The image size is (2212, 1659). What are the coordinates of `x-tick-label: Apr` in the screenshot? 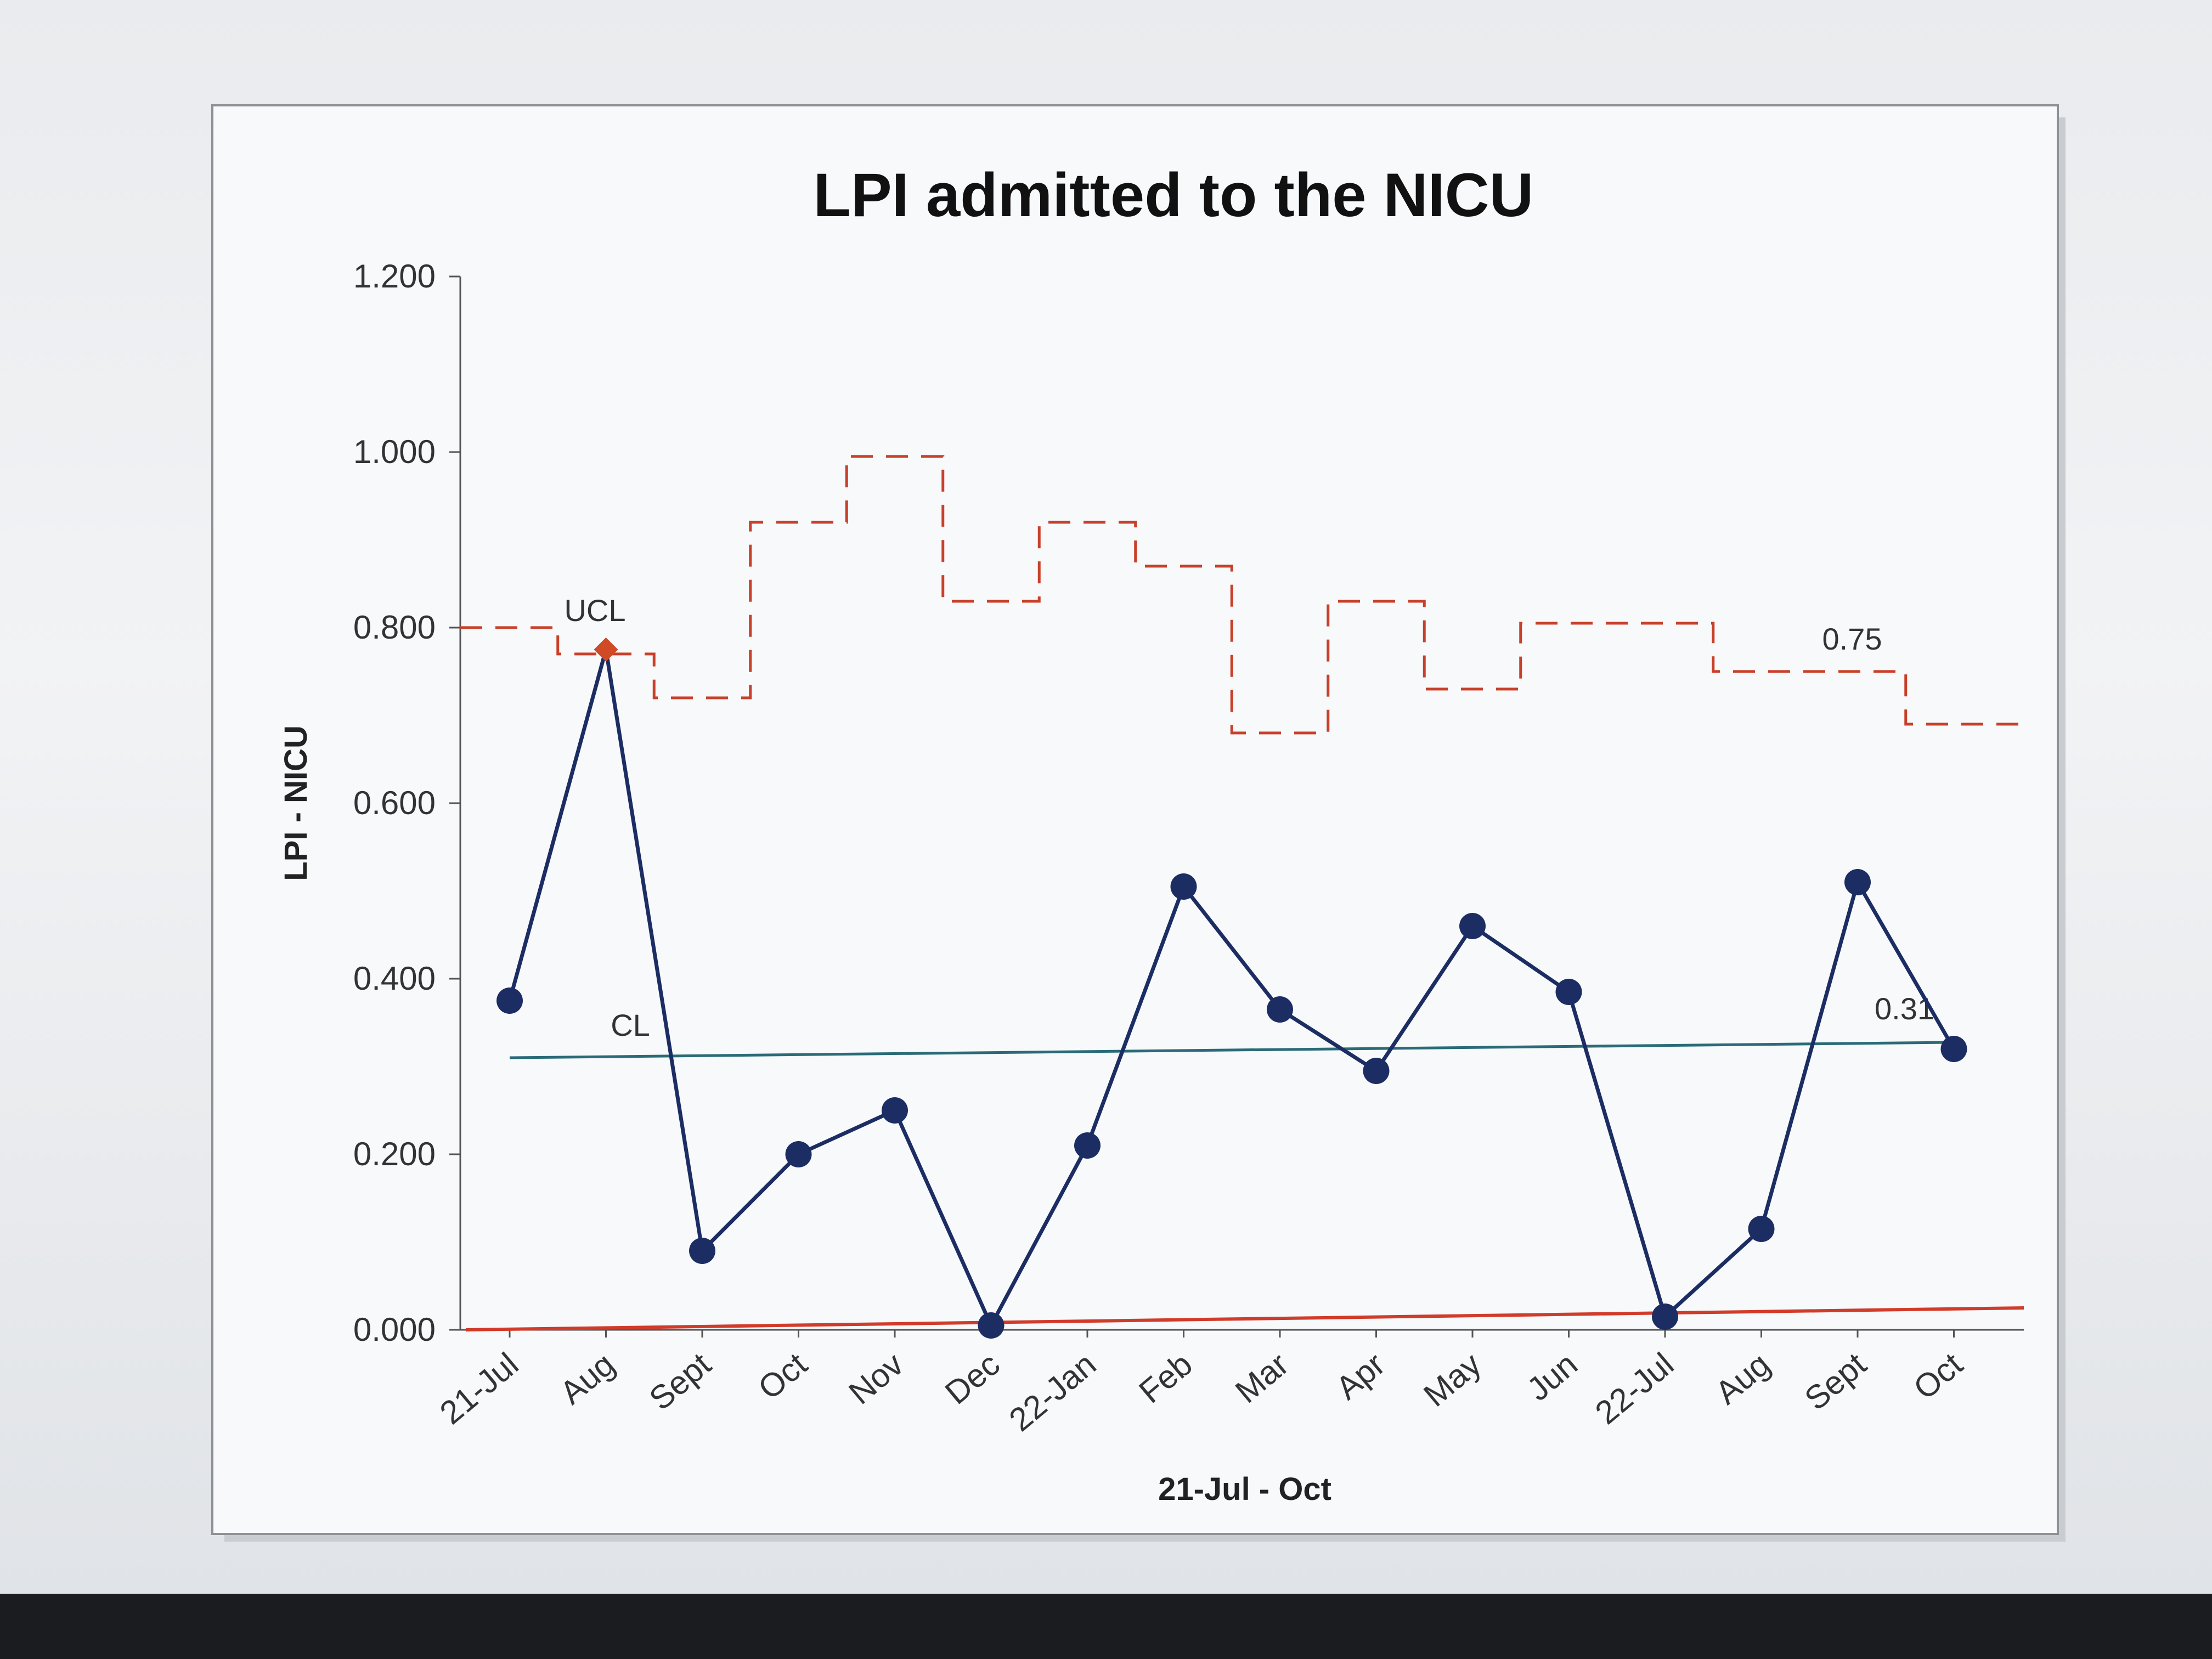 It's located at (1360, 1376).